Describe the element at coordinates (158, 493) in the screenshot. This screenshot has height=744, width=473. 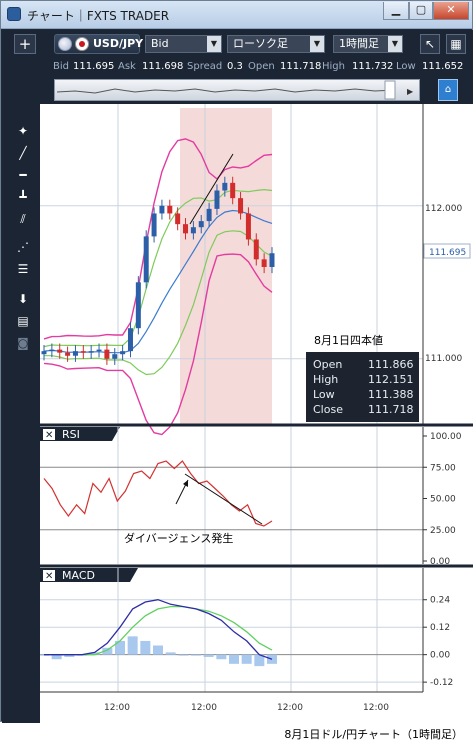
I see `rsi-series-line` at that location.